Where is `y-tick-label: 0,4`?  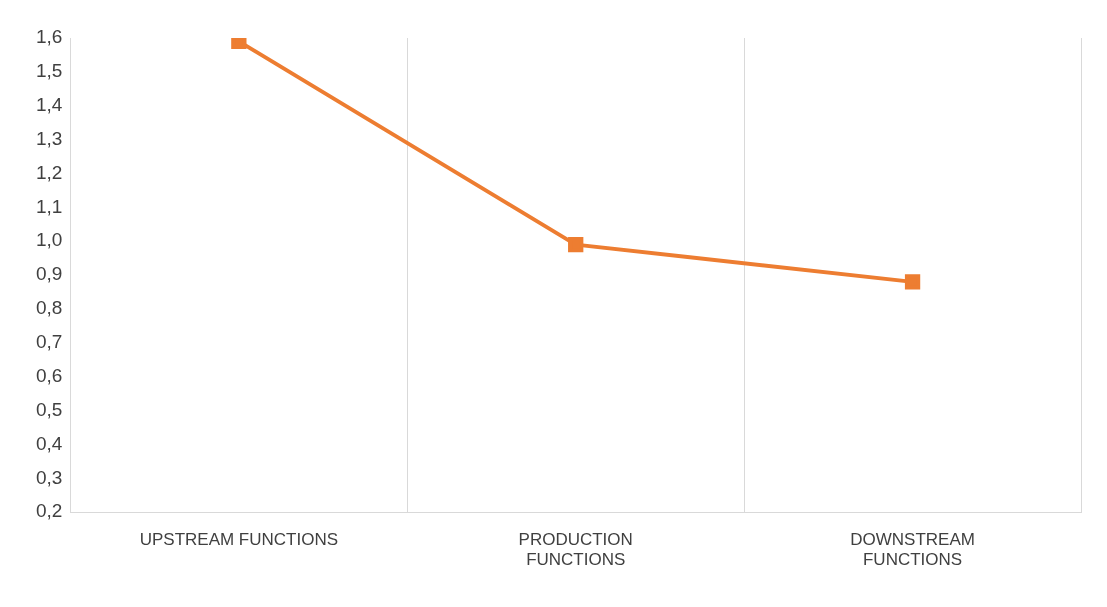
y-tick-label: 0,4 is located at coordinates (49, 443).